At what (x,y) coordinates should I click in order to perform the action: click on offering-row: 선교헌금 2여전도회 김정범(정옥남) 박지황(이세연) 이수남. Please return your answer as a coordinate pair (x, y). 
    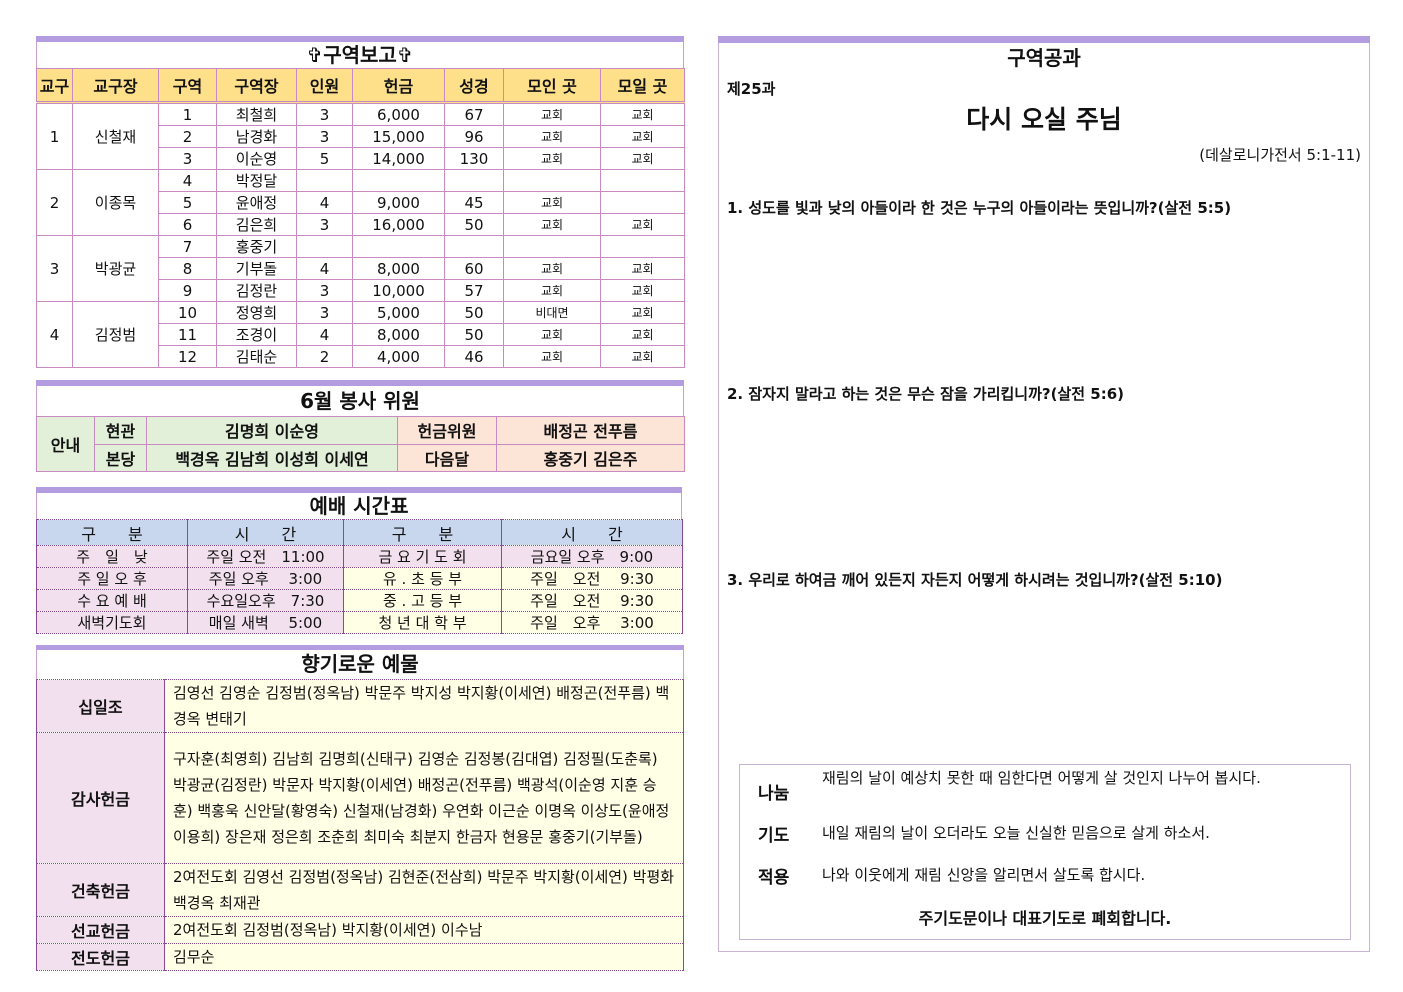
    Looking at the image, I should click on (360, 930).